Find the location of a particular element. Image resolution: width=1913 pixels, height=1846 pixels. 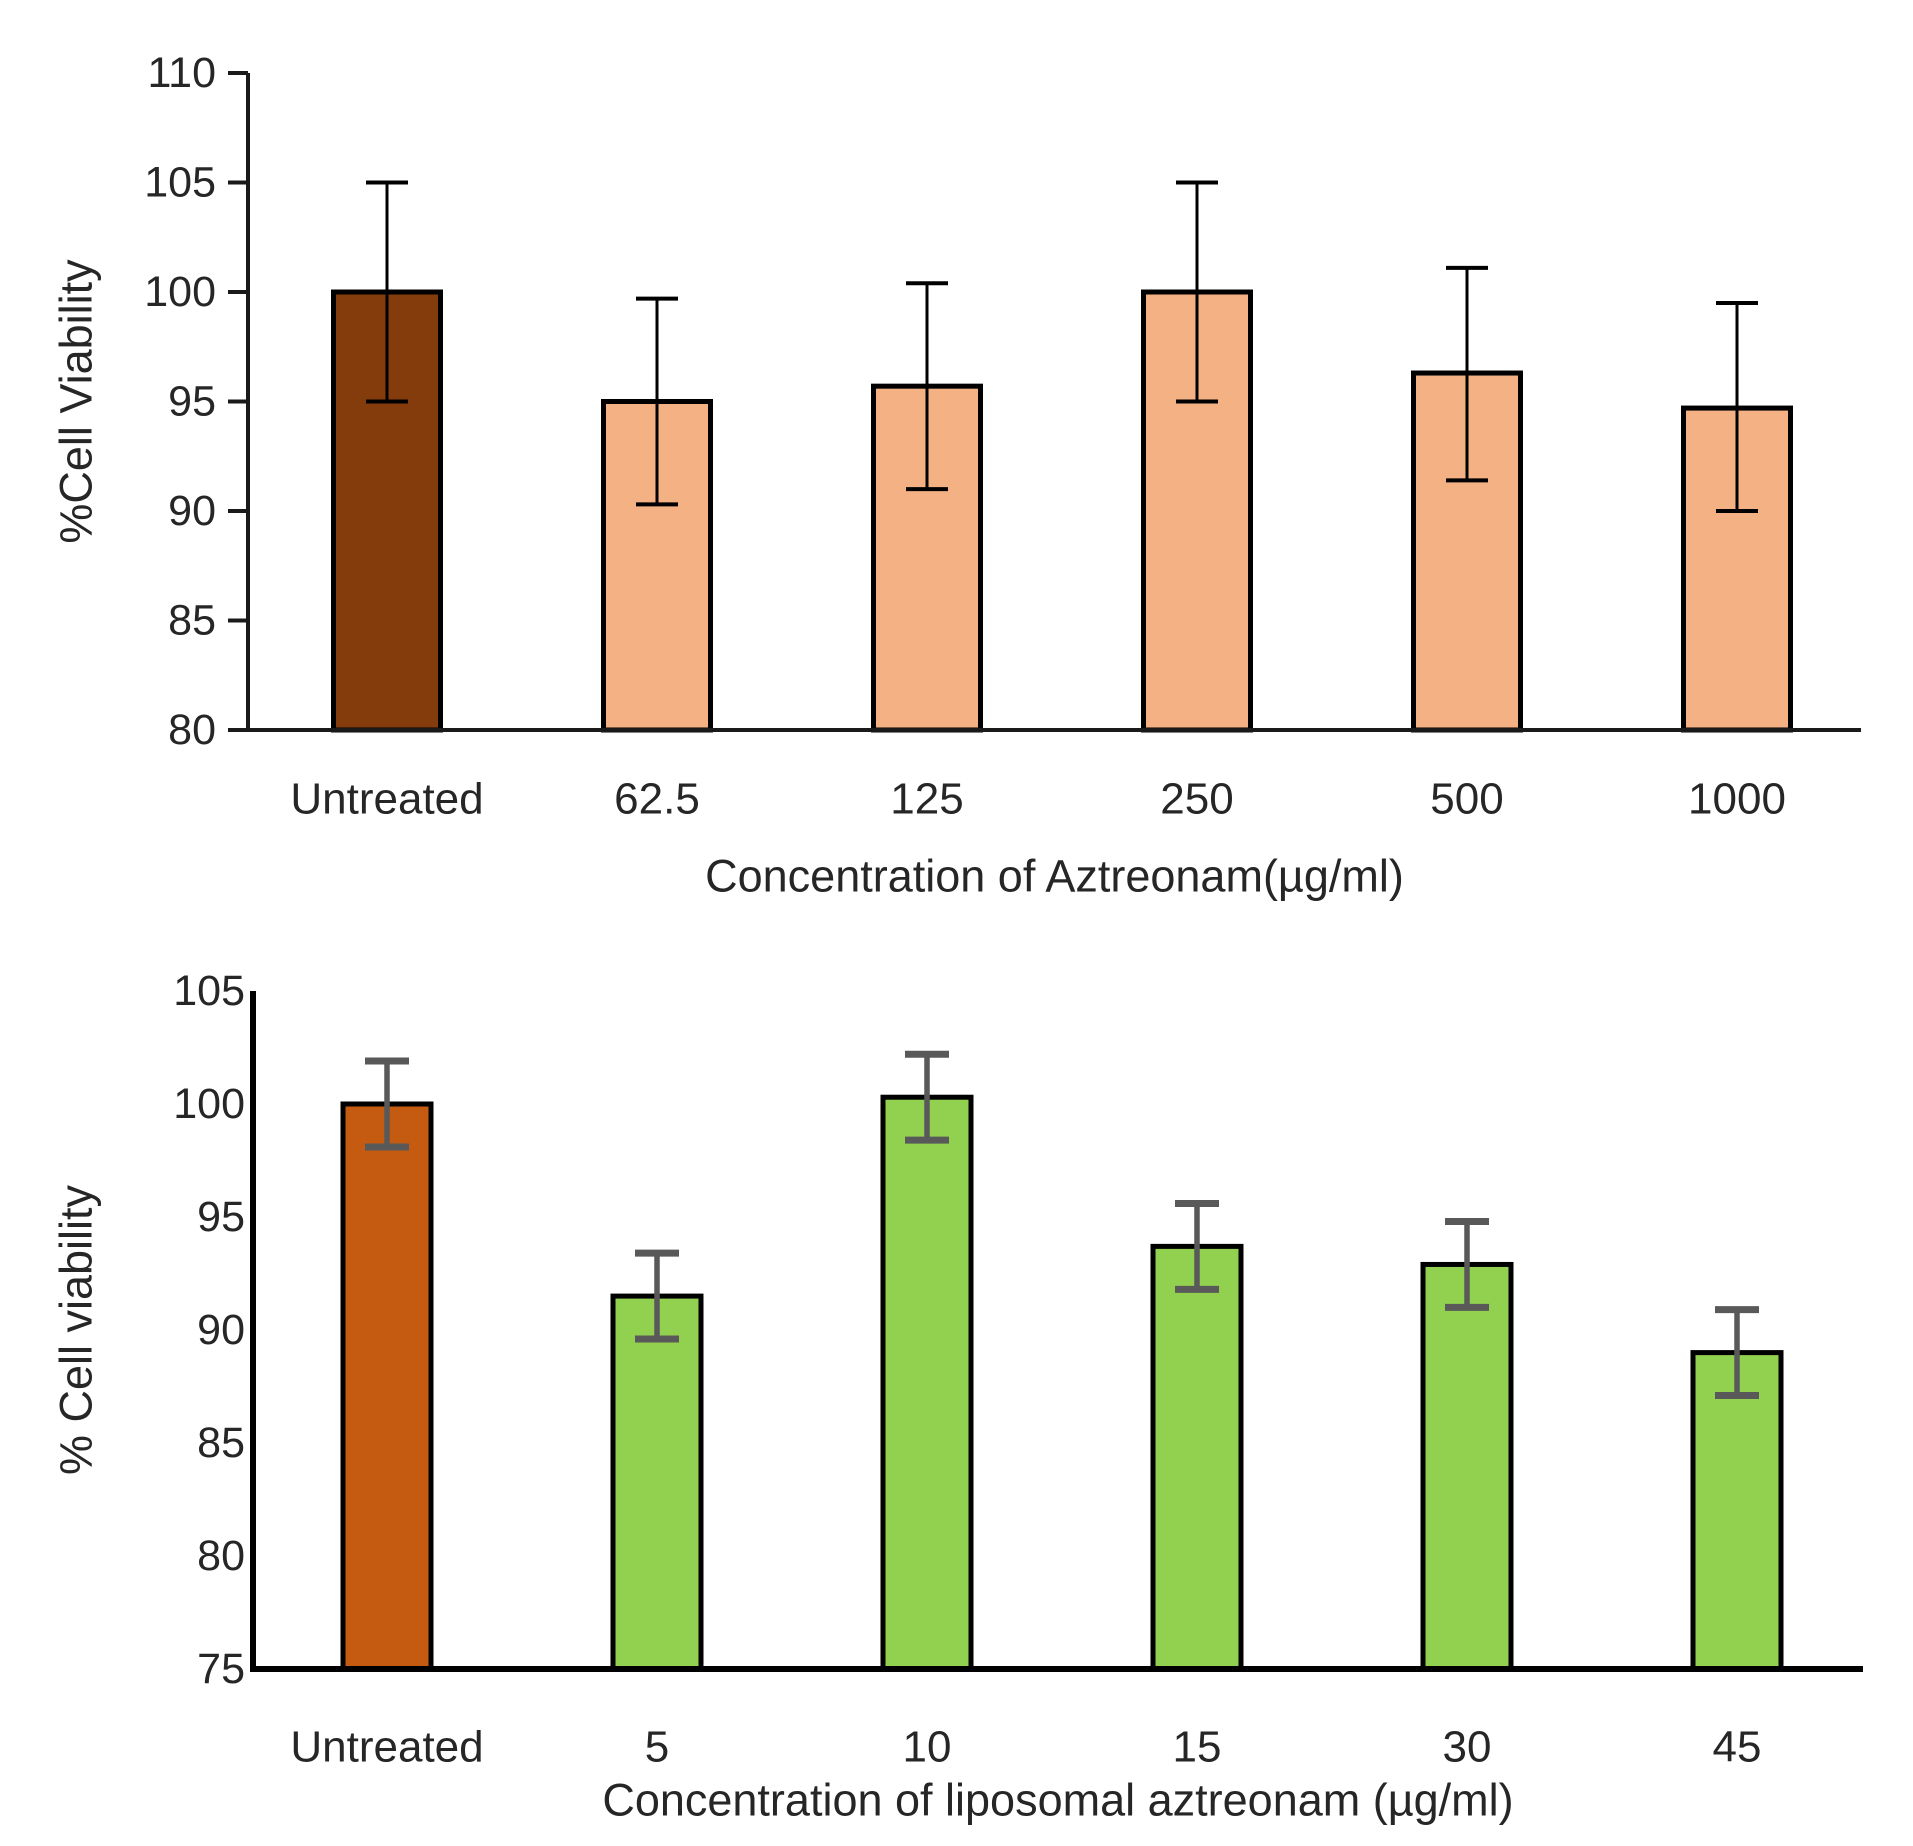

category-label: 250 is located at coordinates (1196, 799).